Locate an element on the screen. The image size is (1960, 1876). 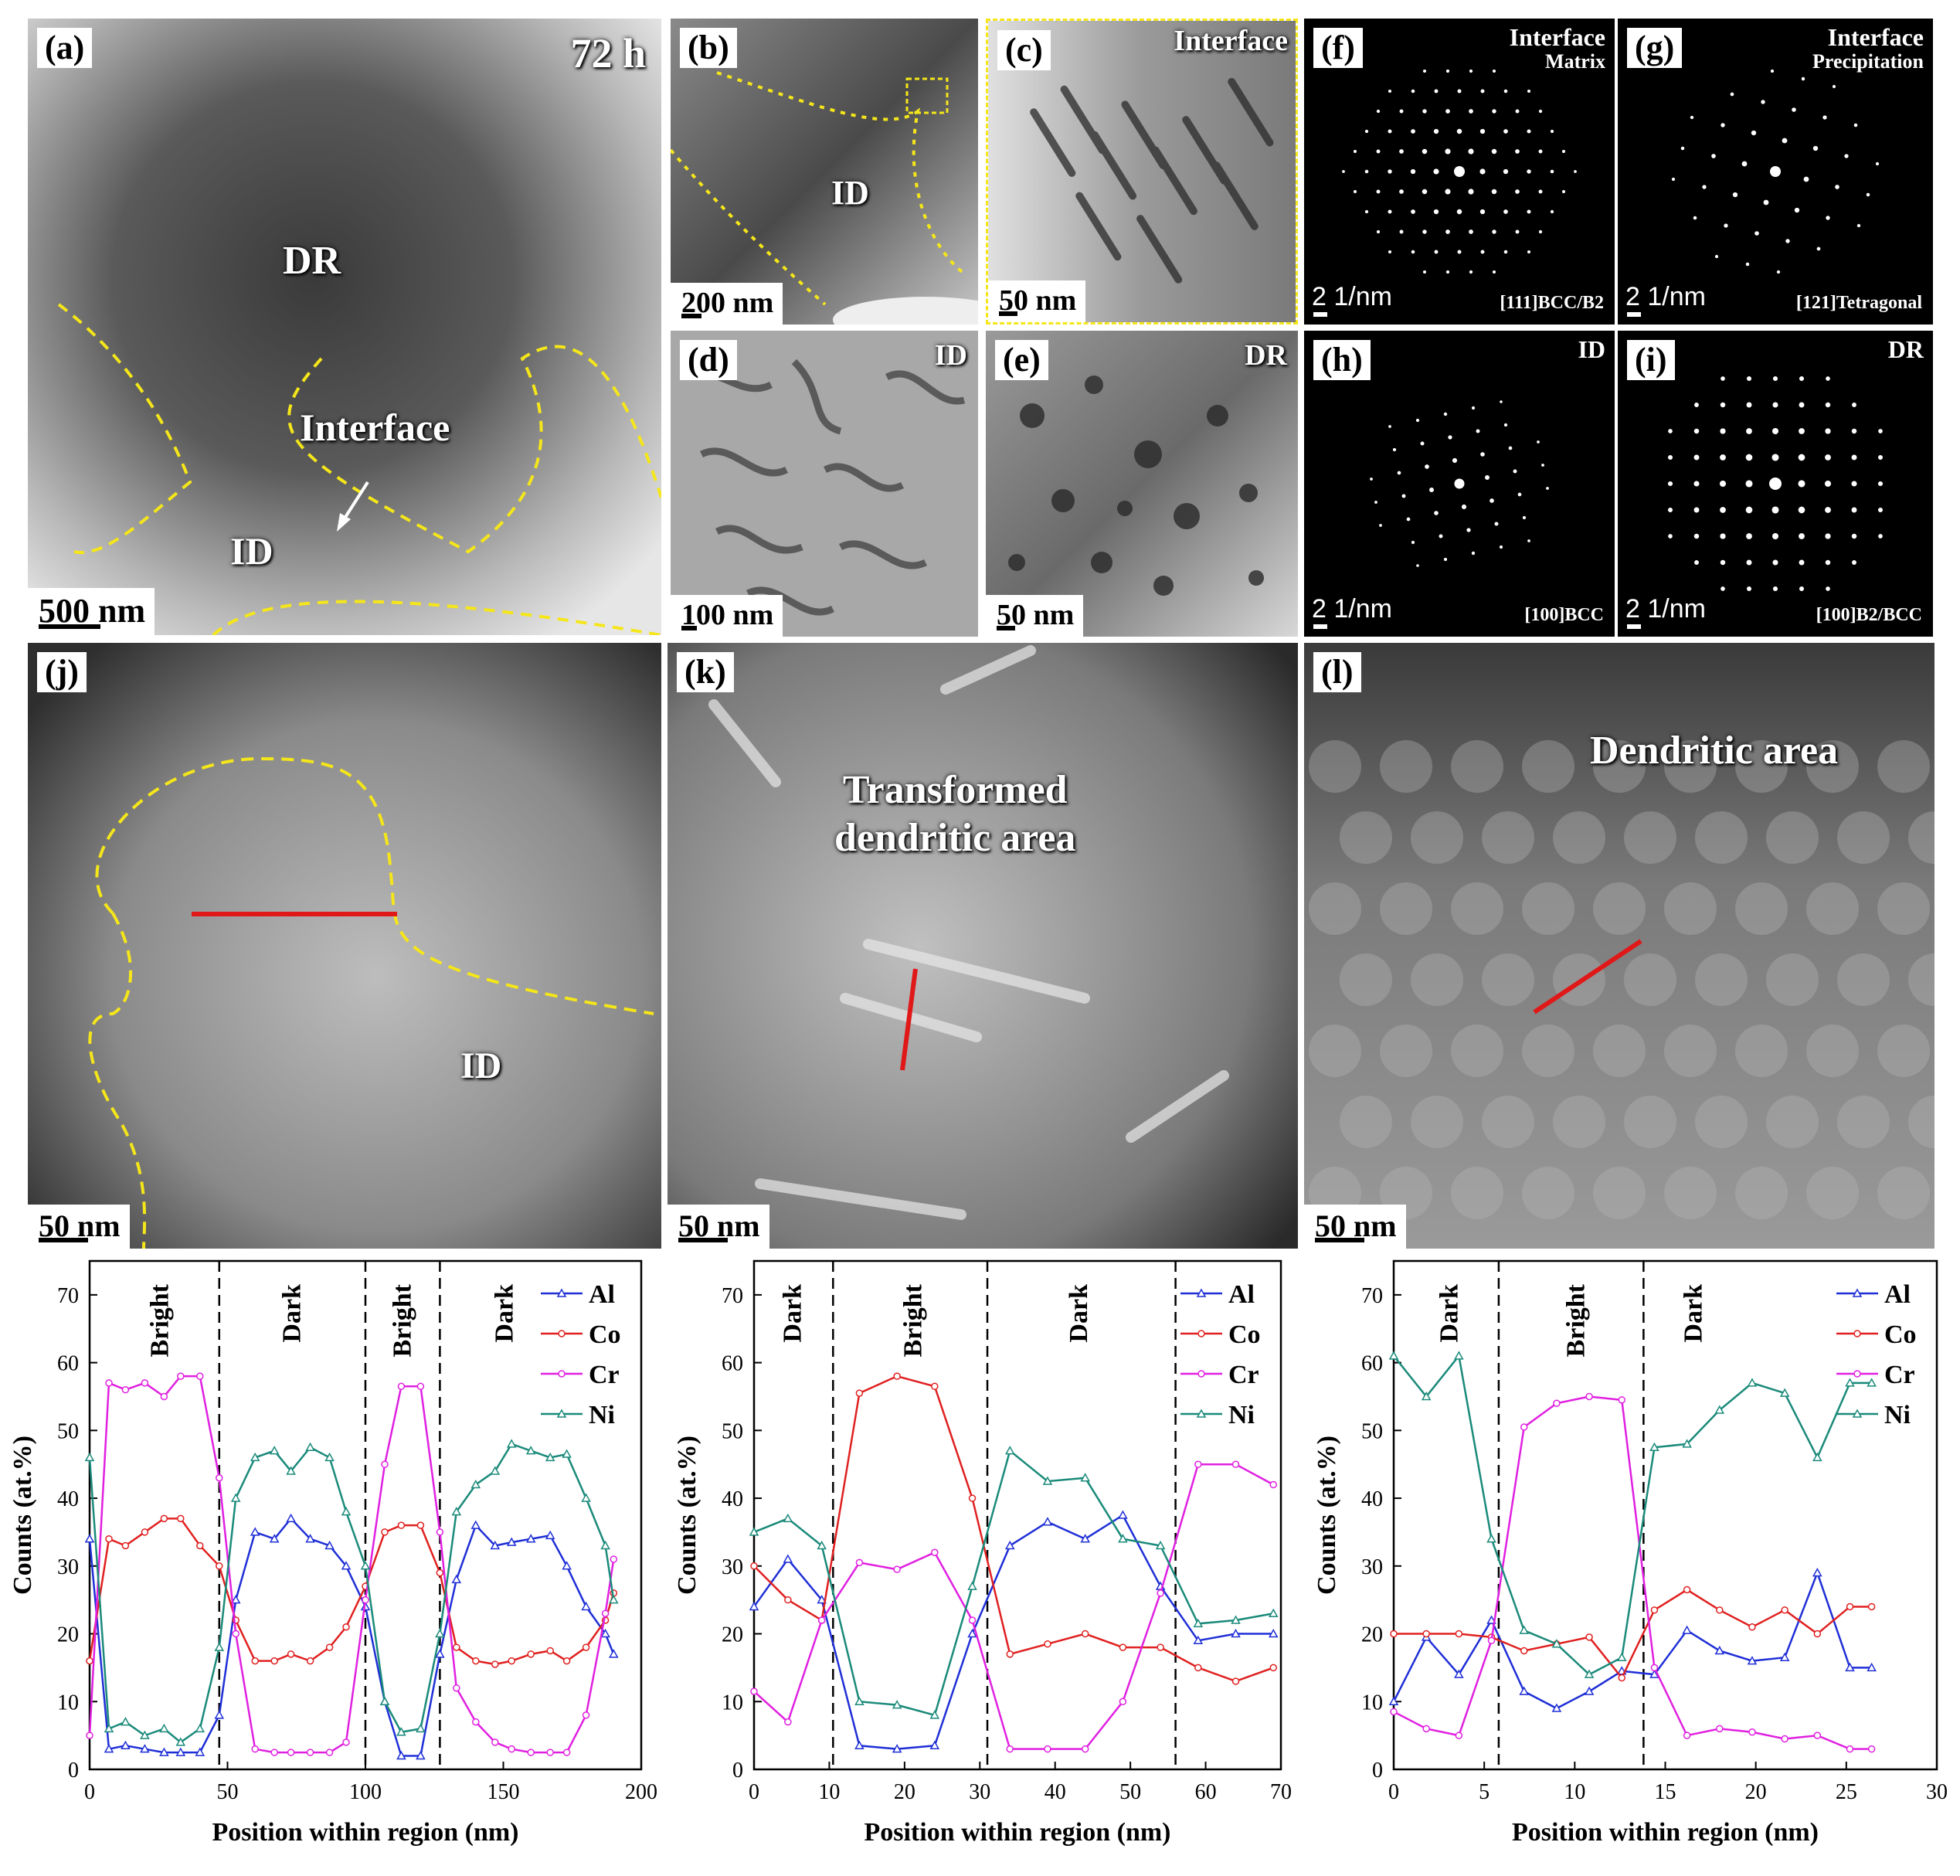
series-line-Cr is located at coordinates (1633, 1572).